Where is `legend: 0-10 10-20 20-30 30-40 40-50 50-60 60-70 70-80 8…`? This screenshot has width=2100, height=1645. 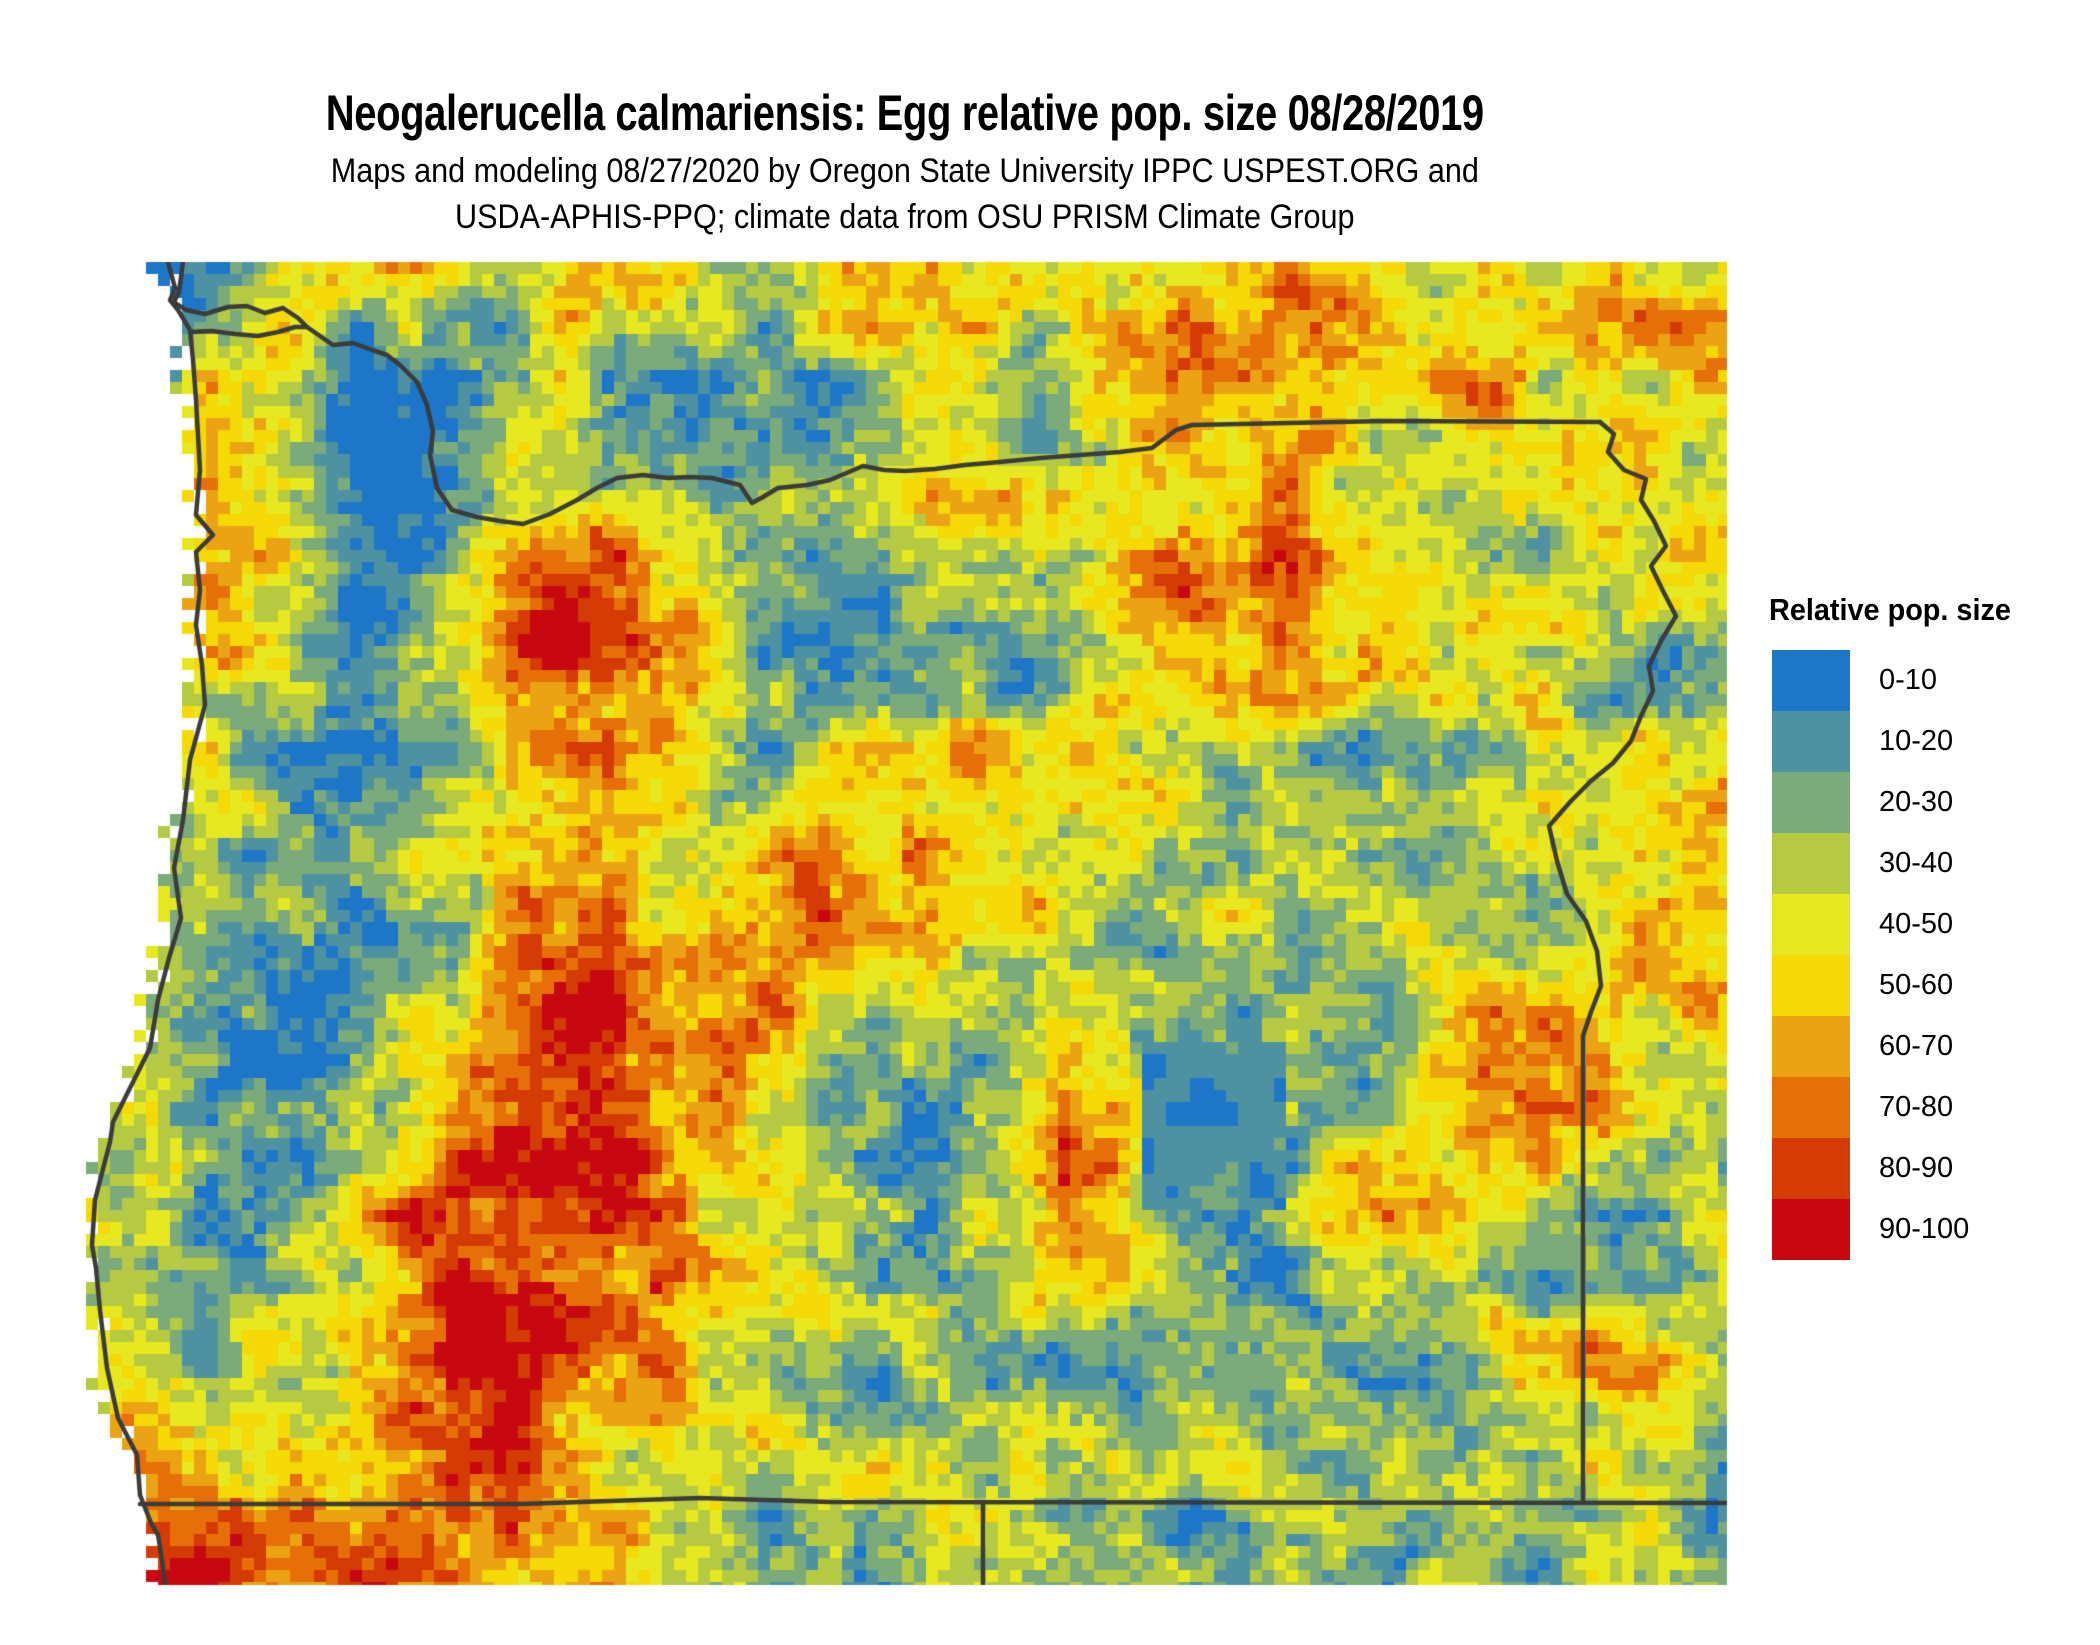
legend: 0-10 10-20 20-30 30-40 40-50 50-60 60-70 70-80 8… is located at coordinates (1870, 955).